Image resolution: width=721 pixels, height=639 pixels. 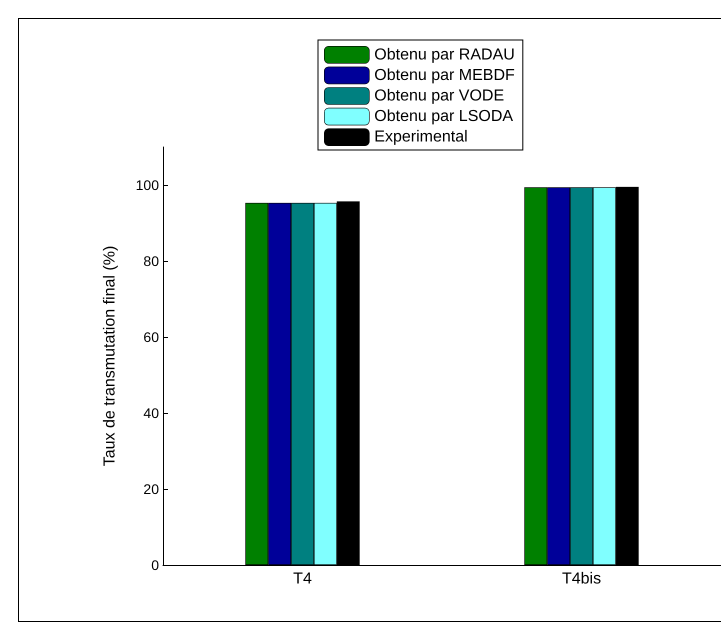 What do you see at coordinates (148, 185) in the screenshot?
I see `y-tick-label: 100` at bounding box center [148, 185].